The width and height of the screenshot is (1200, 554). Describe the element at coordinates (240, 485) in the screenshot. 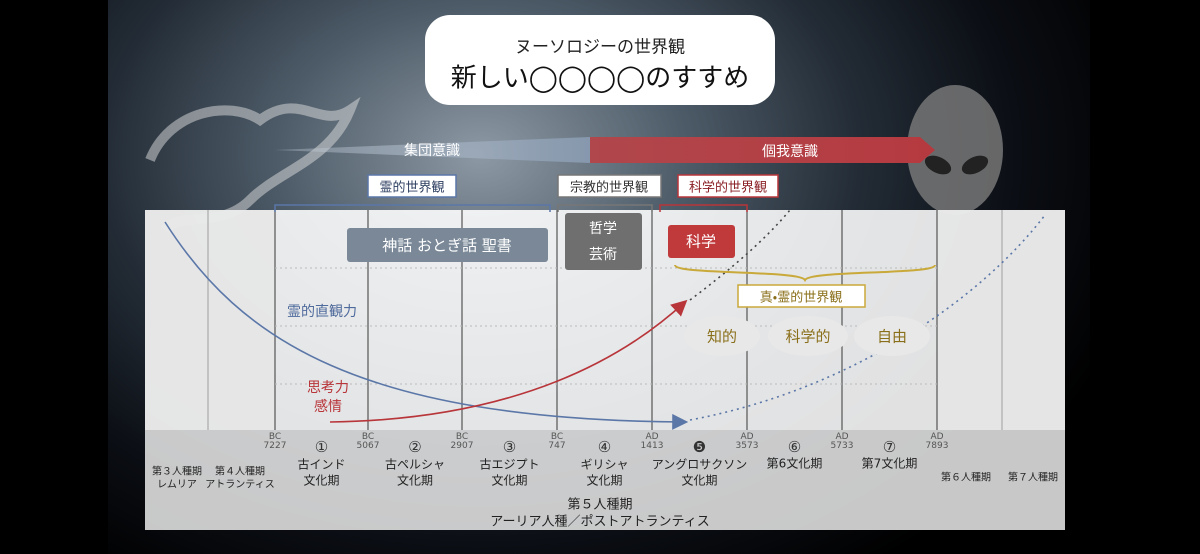

I see `race-label: アトランティス` at that location.